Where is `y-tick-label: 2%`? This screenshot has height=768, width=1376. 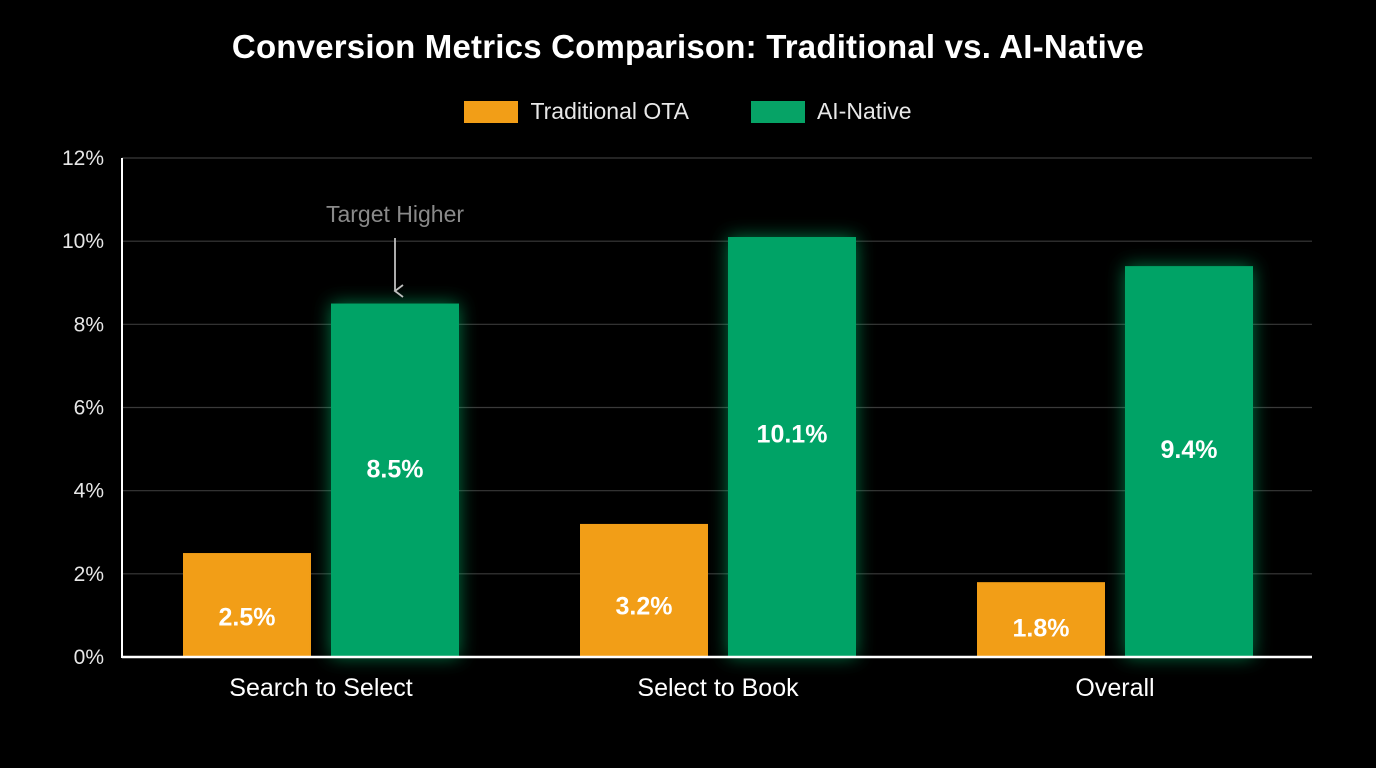 y-tick-label: 2% is located at coordinates (89, 574).